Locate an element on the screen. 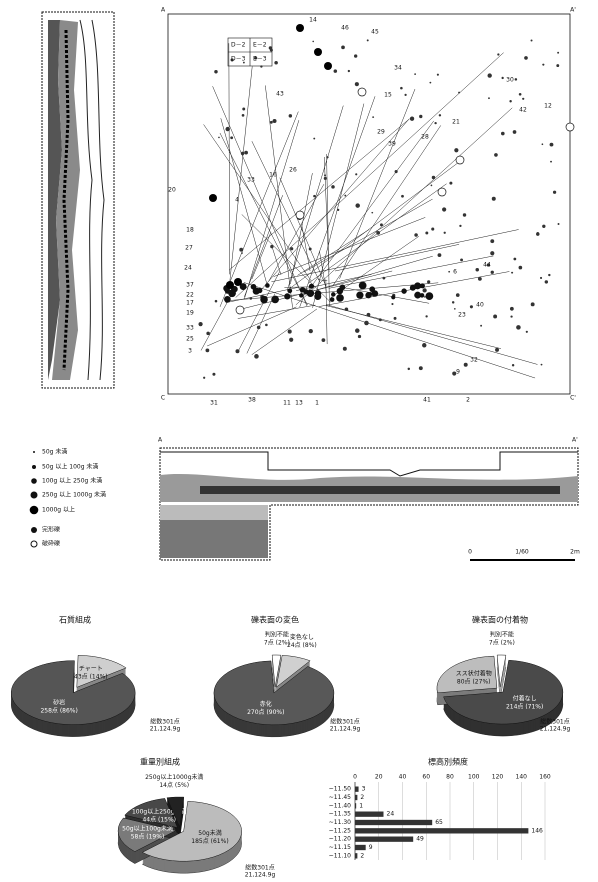 Image resolution: width=598 pixels, height=882 pixels. plan-label: 33 is located at coordinates (190, 328).